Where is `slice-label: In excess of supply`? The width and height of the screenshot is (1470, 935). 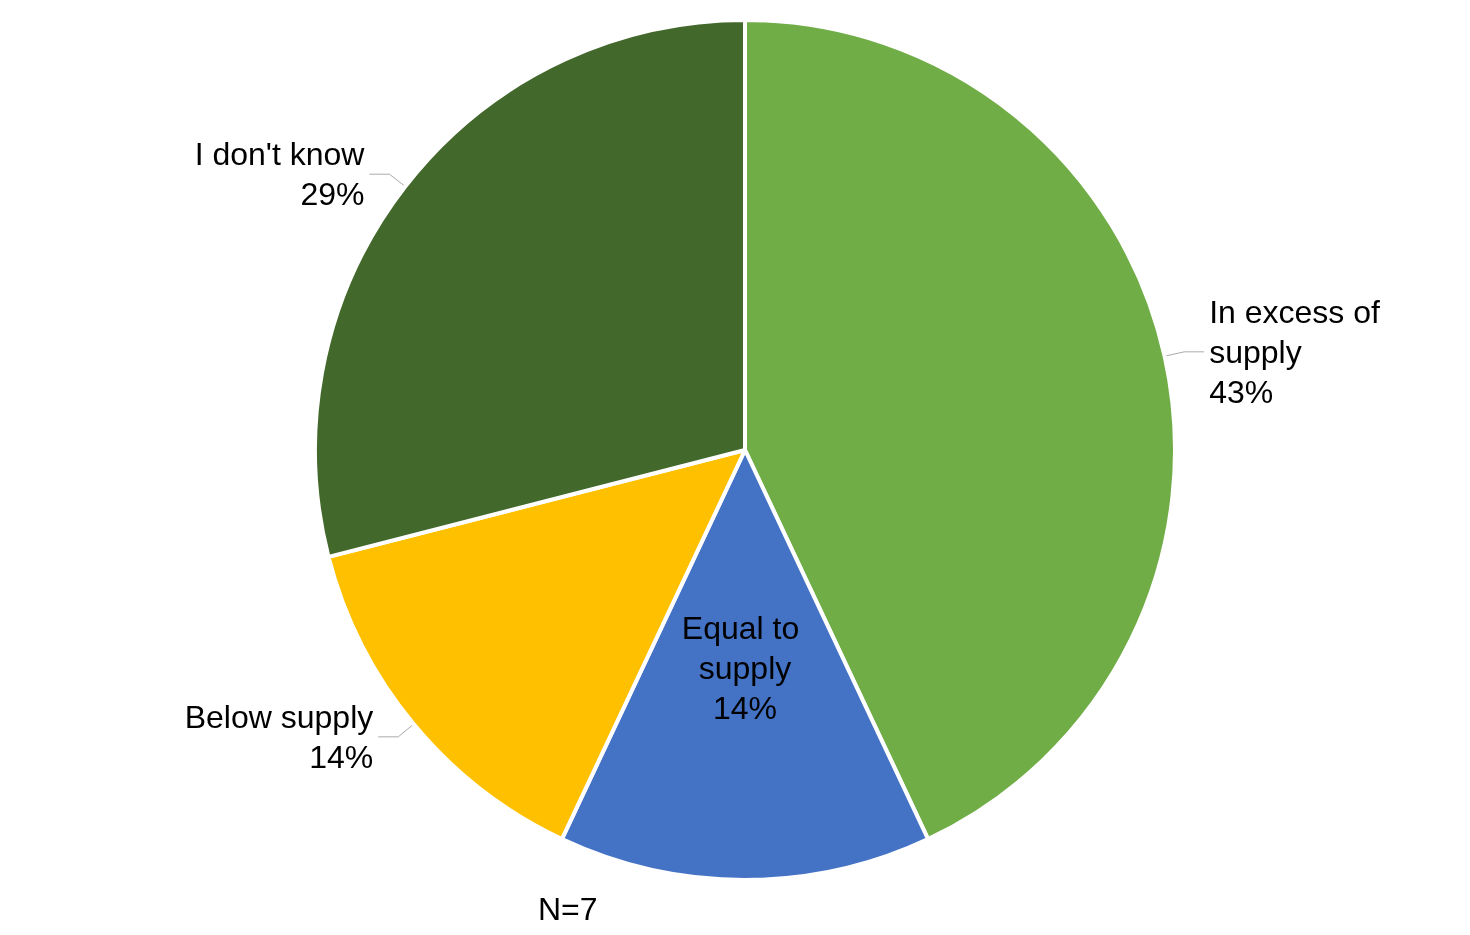
slice-label: In excess of supply is located at coordinates (1299, 331).